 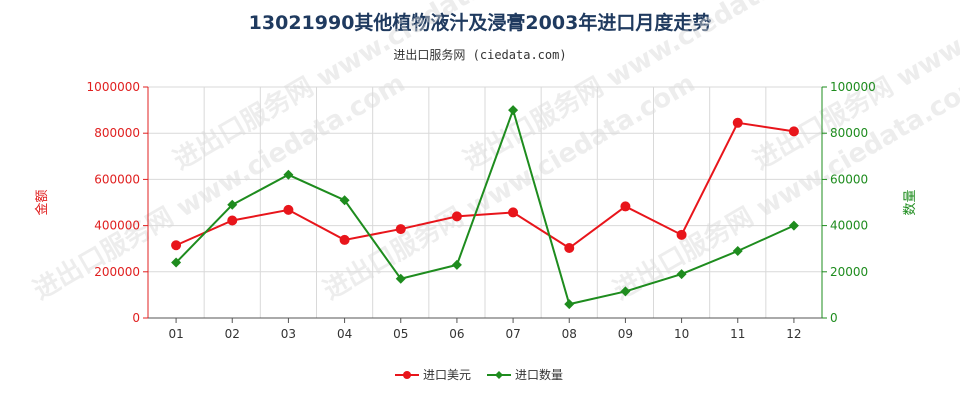 I want to click on x-tick-label: 07, so click(x=512, y=334).